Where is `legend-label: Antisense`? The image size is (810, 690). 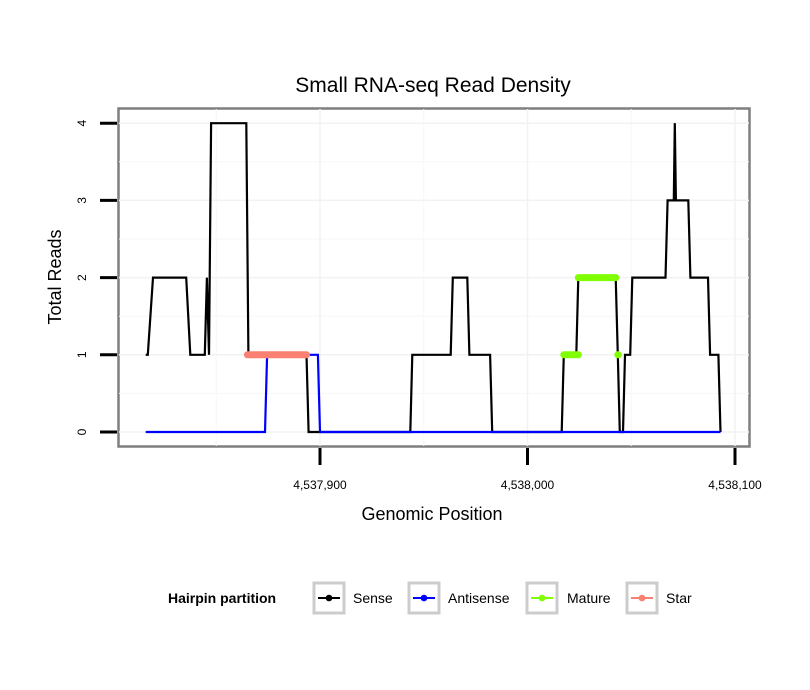
legend-label: Antisense is located at coordinates (479, 598).